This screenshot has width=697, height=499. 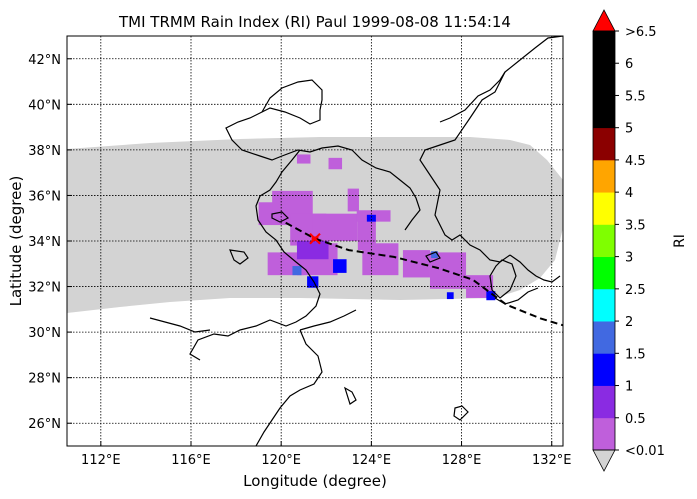 I want to click on x-tick-label: 132°E, so click(x=552, y=460).